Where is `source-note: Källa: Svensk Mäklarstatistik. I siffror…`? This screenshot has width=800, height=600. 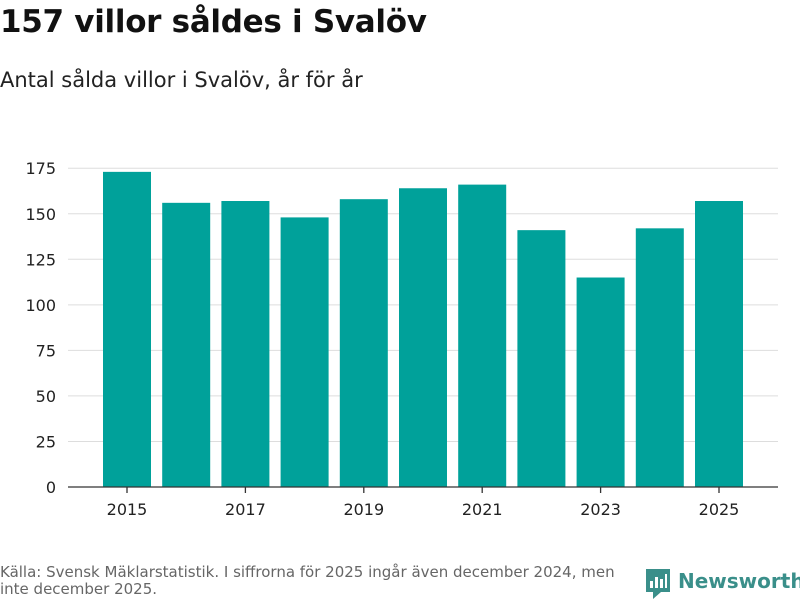 source-note: Källa: Svensk Mäklarstatistik. I siffror… is located at coordinates (307, 580).